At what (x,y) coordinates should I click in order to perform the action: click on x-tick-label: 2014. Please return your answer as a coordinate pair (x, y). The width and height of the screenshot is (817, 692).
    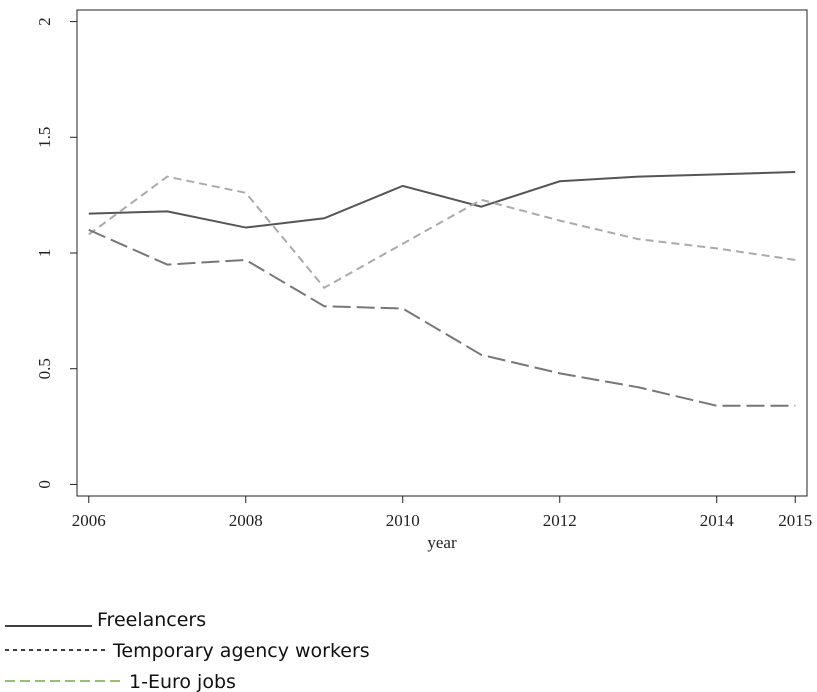
    Looking at the image, I should click on (717, 520).